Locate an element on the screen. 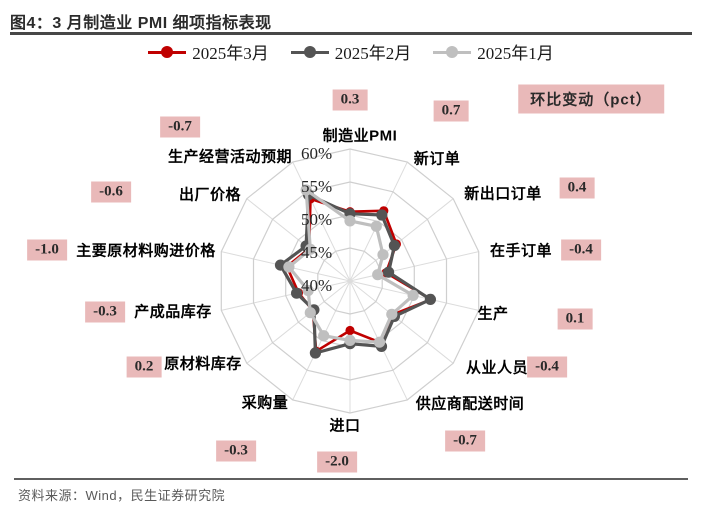  axis-label-12: 出厂价格 is located at coordinates (210, 195).